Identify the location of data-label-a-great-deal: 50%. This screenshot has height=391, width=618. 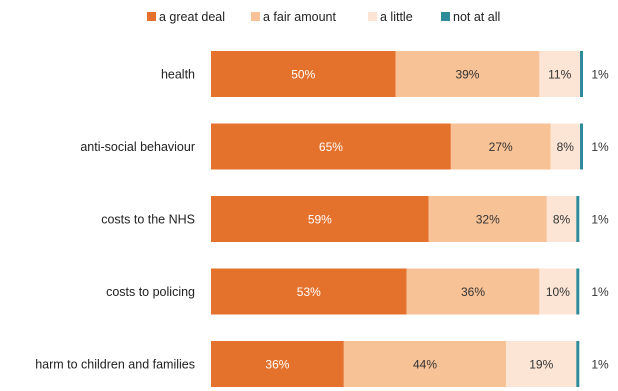
(303, 75).